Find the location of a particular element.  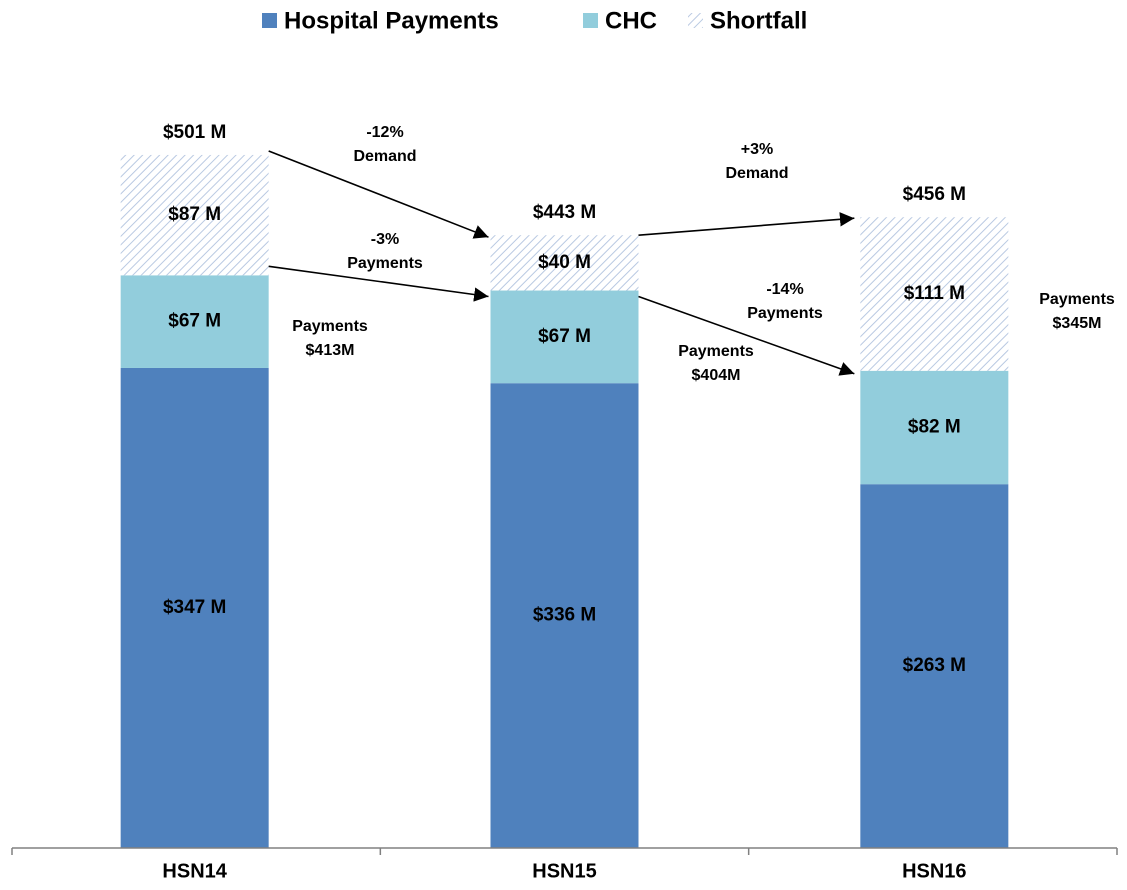

annotation: -14% is located at coordinates (784, 289).